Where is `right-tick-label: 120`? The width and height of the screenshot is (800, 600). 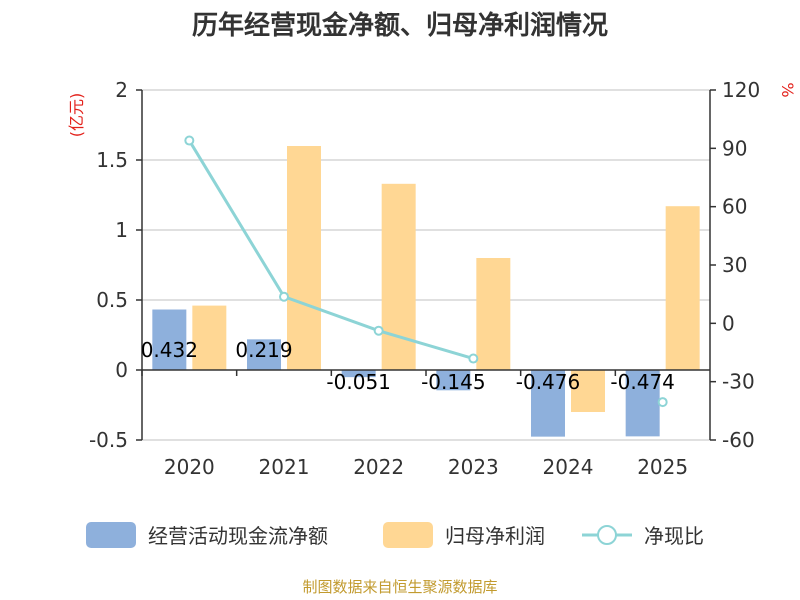 right-tick-label: 120 is located at coordinates (741, 90).